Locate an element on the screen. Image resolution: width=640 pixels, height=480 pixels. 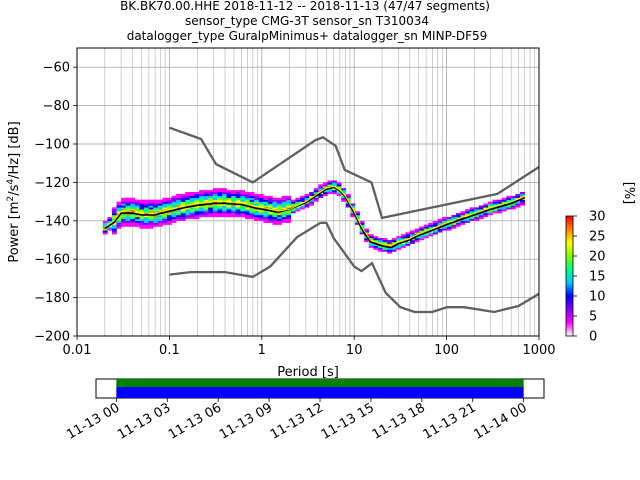
colorbar-ticks: 0 5 10 15 20 25 30 is located at coordinates (589, 277).